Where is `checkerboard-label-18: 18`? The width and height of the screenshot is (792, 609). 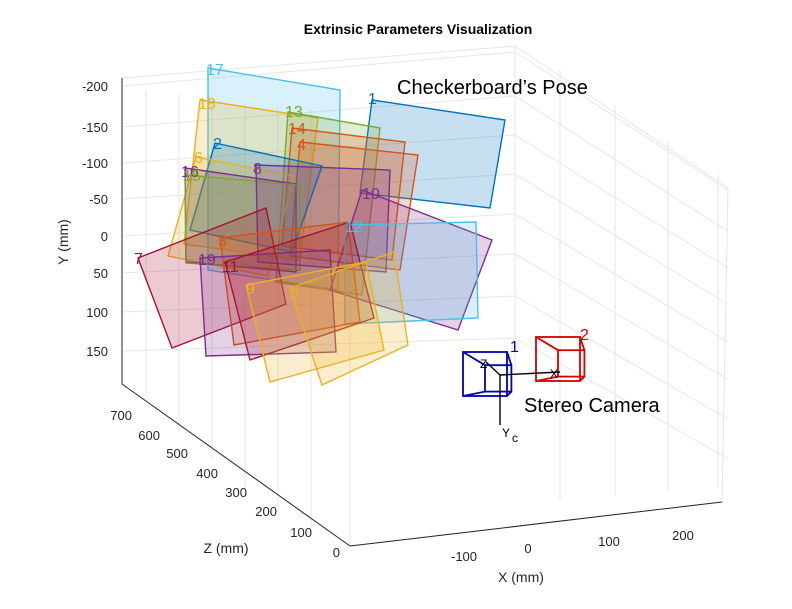
checkerboard-label-18: 18 is located at coordinates (207, 104).